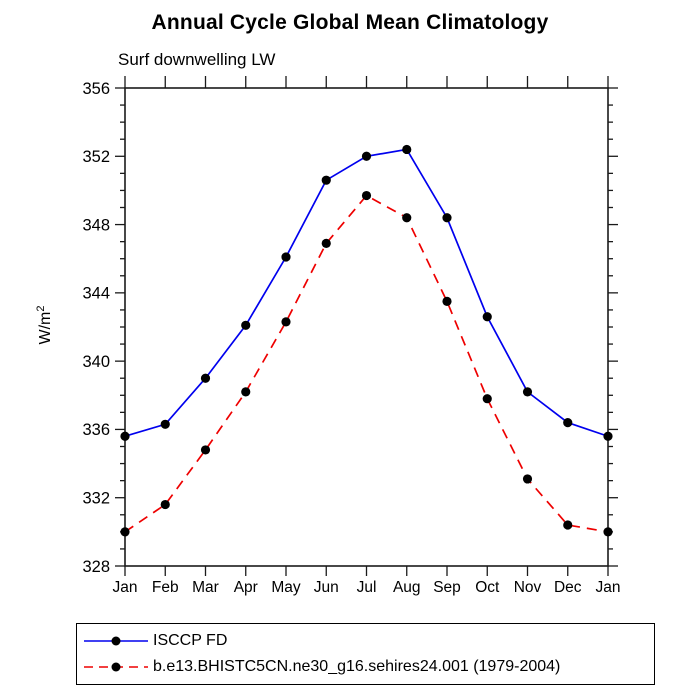 This screenshot has width=700, height=700. I want to click on legend-label-isccp: ISCCP FD, so click(190, 640).